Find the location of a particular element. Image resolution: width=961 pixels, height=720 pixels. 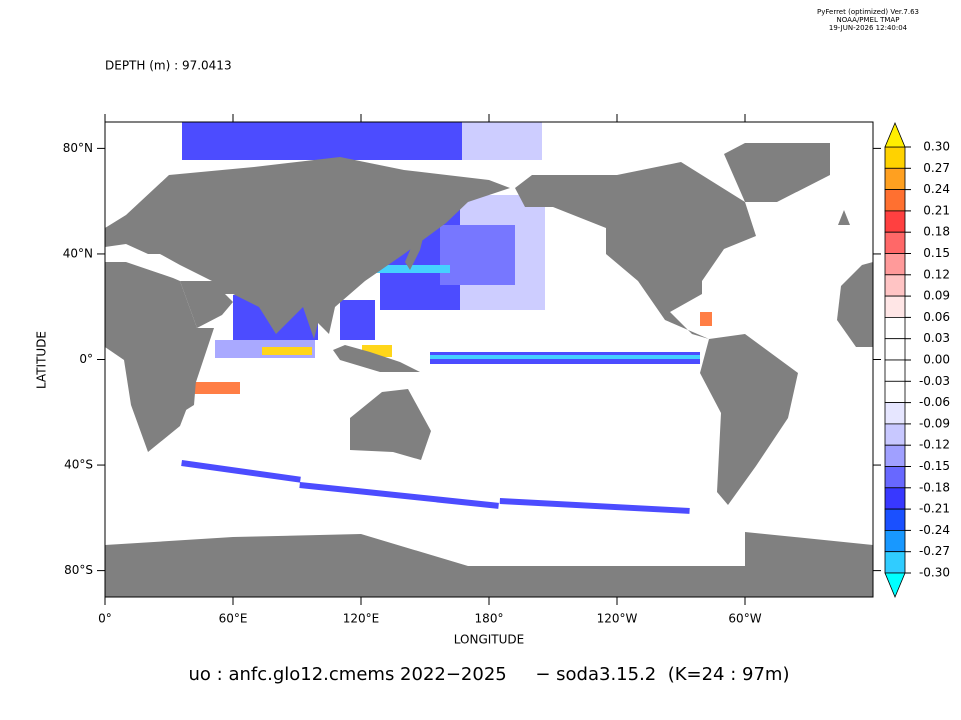

chart-title: DEPTH (m) : 97.0413 is located at coordinates (168, 66).